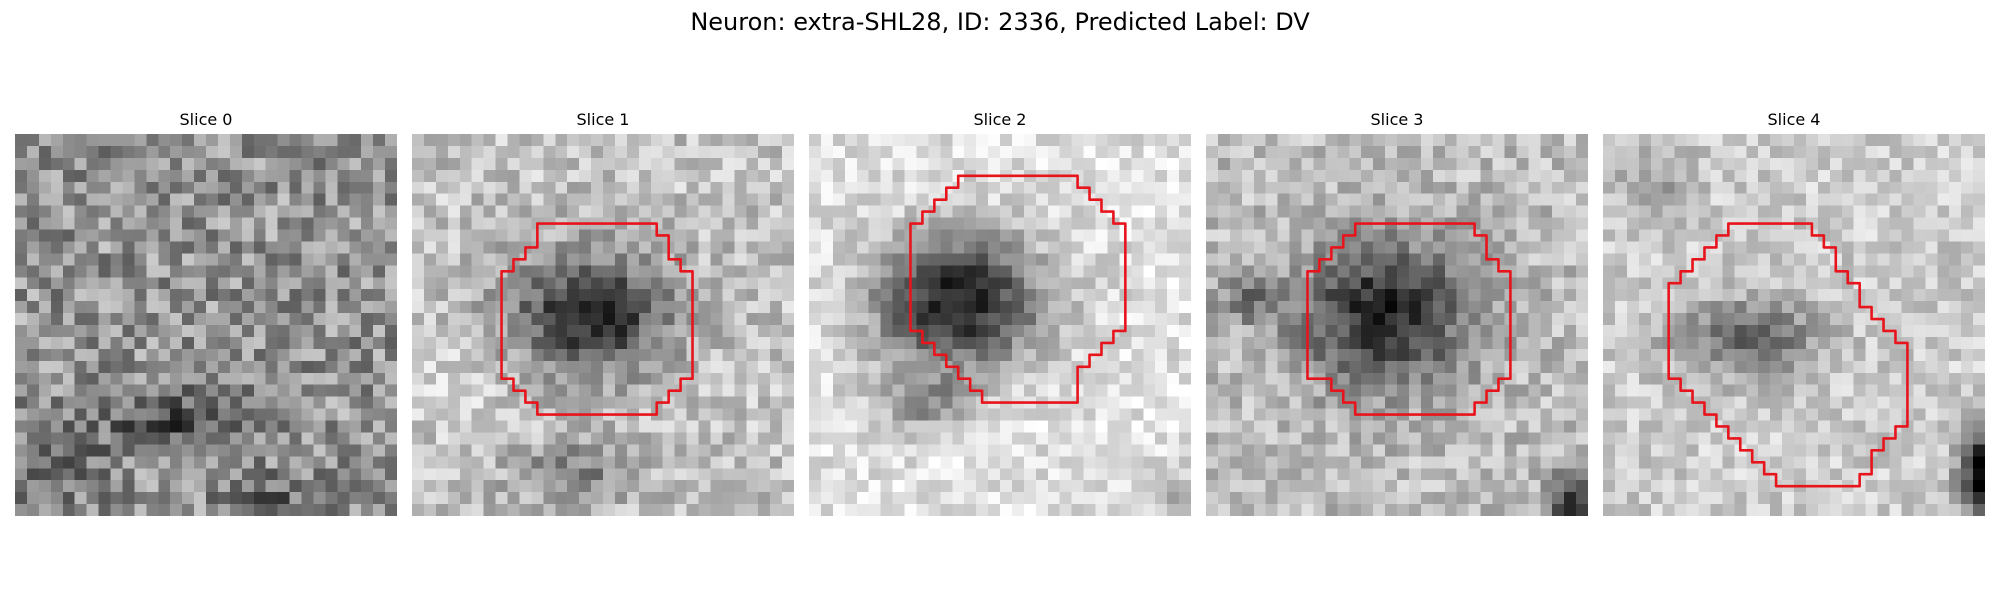  What do you see at coordinates (1000, 120) in the screenshot?
I see `slice-title: Slice 2` at bounding box center [1000, 120].